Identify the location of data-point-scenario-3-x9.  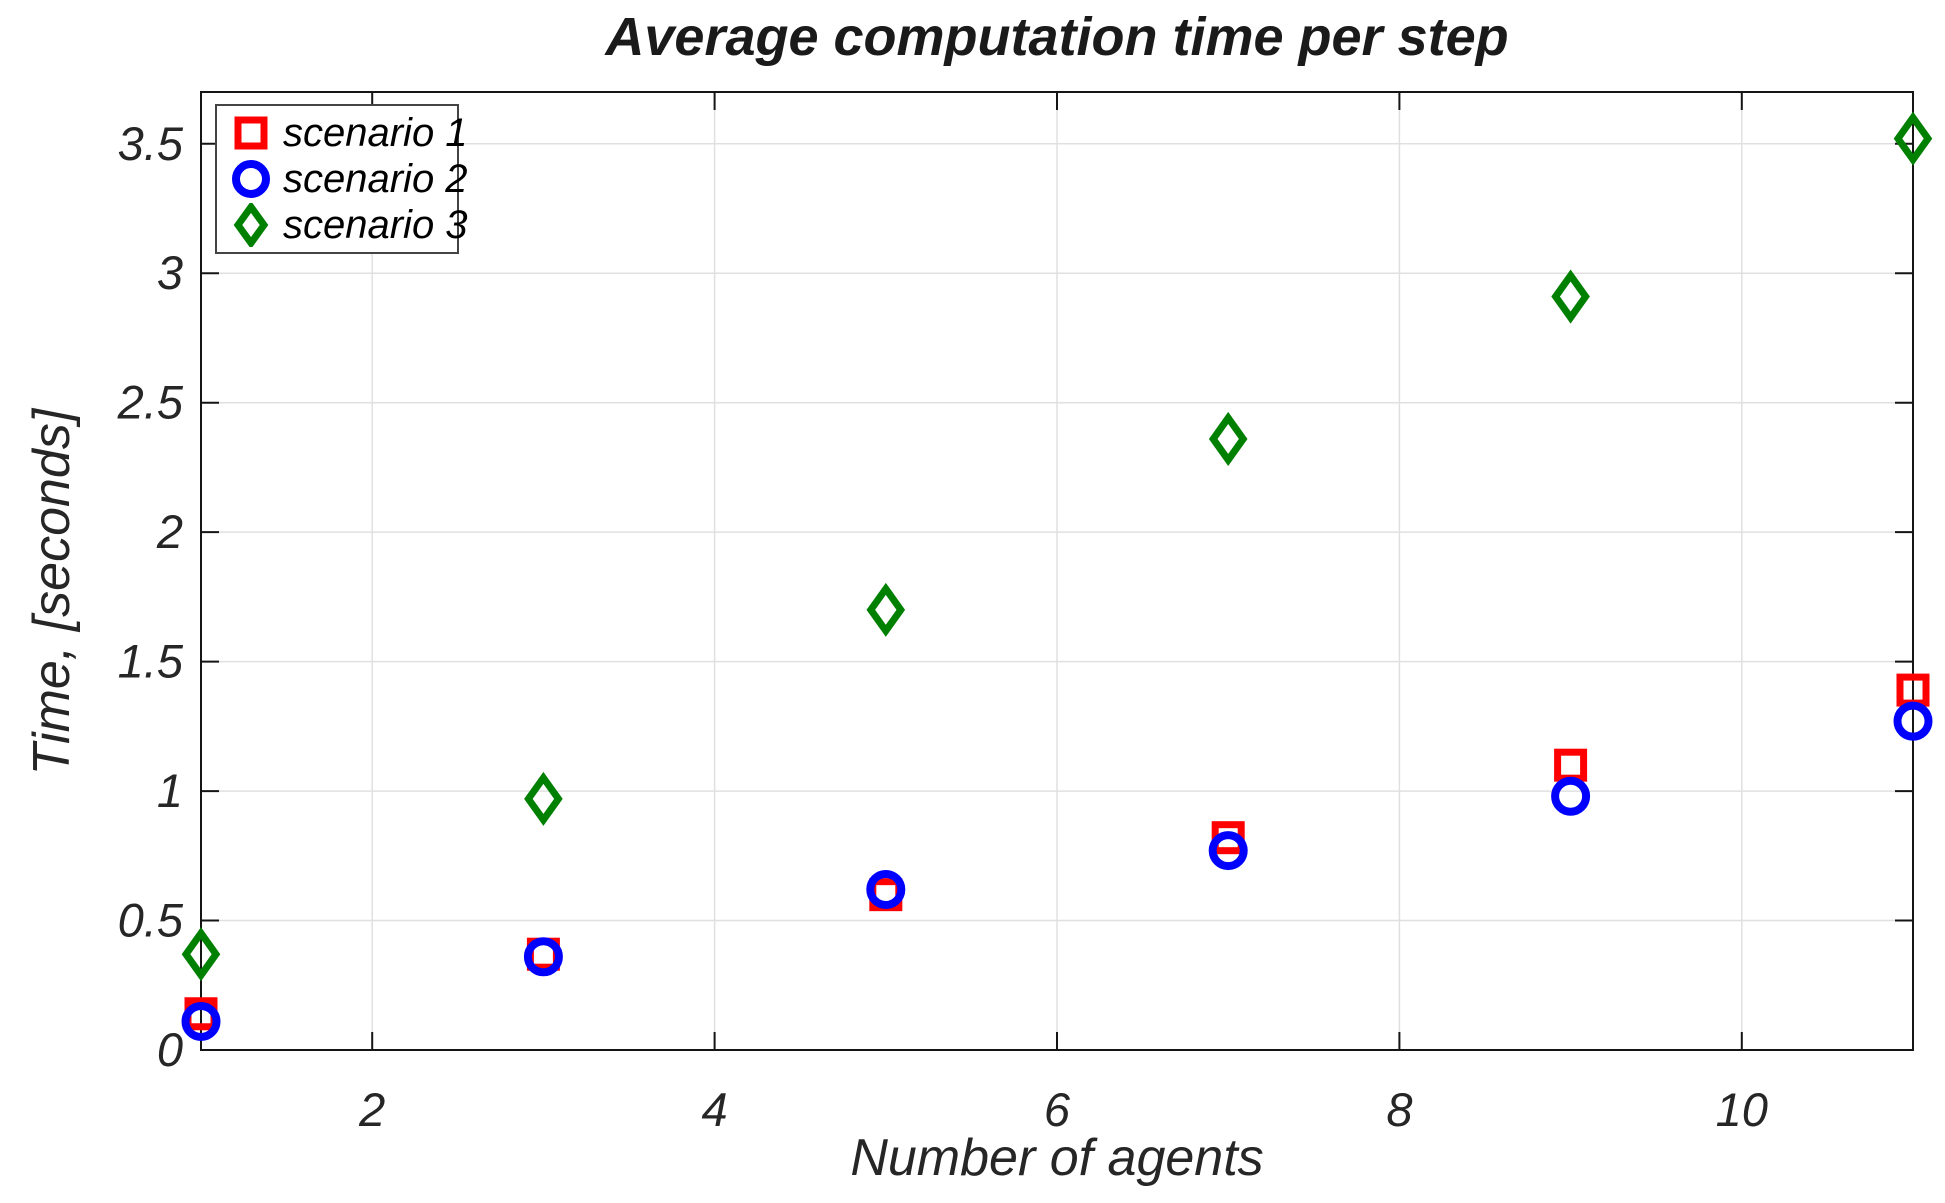
(1570, 296).